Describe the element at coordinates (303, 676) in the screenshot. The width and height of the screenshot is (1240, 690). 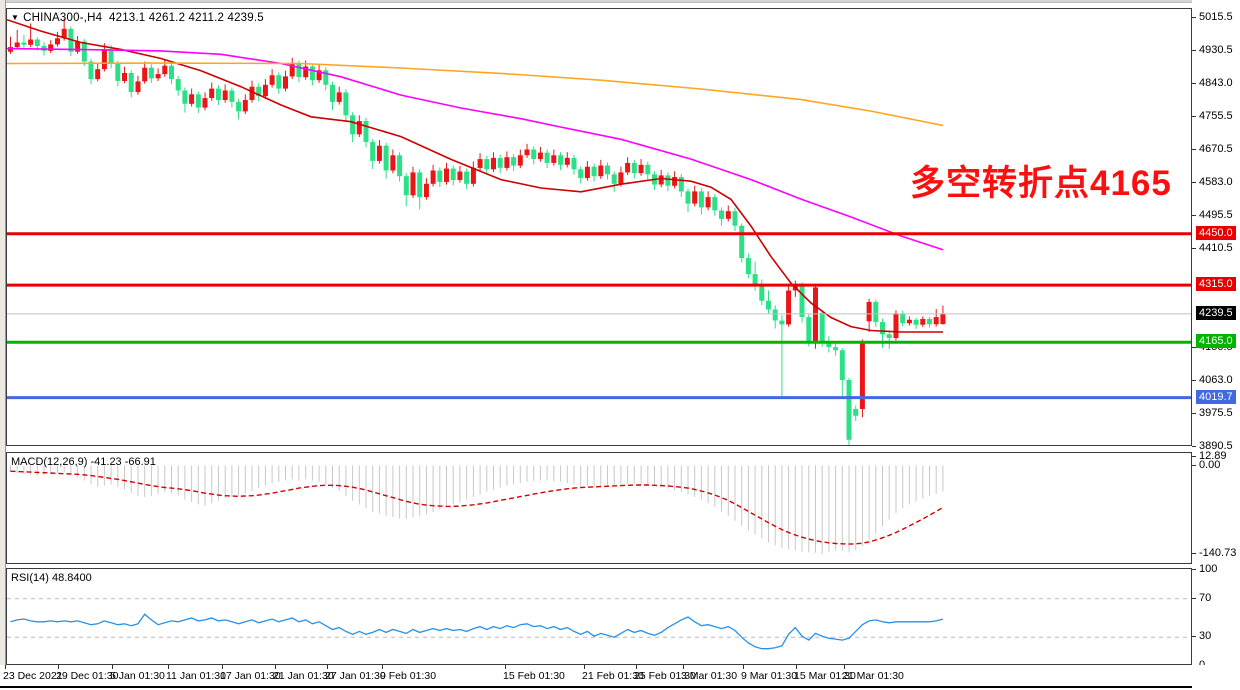
I see `time-axis-label: 21 Jan 01:30` at that location.